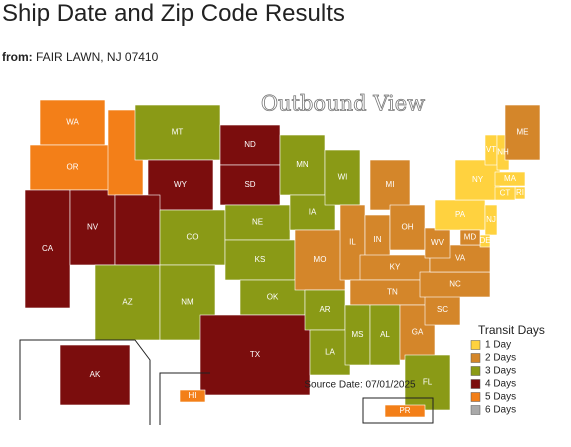  I want to click on state-label: NY, so click(478, 179).